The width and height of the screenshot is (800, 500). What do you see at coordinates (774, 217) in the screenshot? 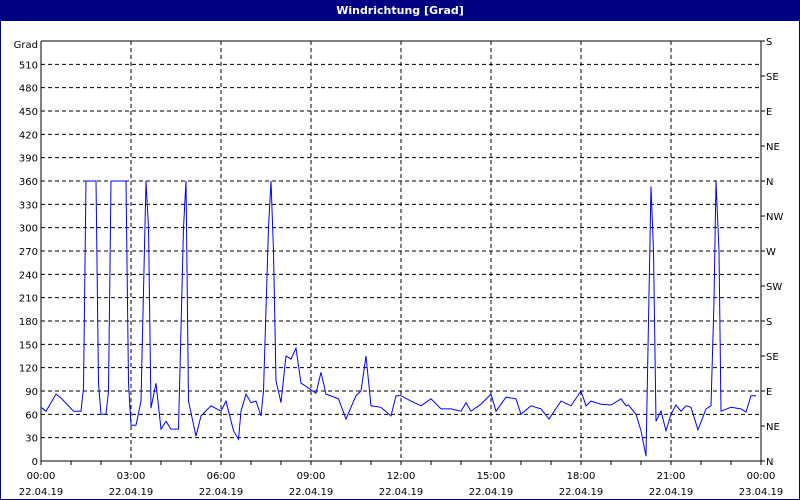
I see `y2-tick-label: NW` at bounding box center [774, 217].